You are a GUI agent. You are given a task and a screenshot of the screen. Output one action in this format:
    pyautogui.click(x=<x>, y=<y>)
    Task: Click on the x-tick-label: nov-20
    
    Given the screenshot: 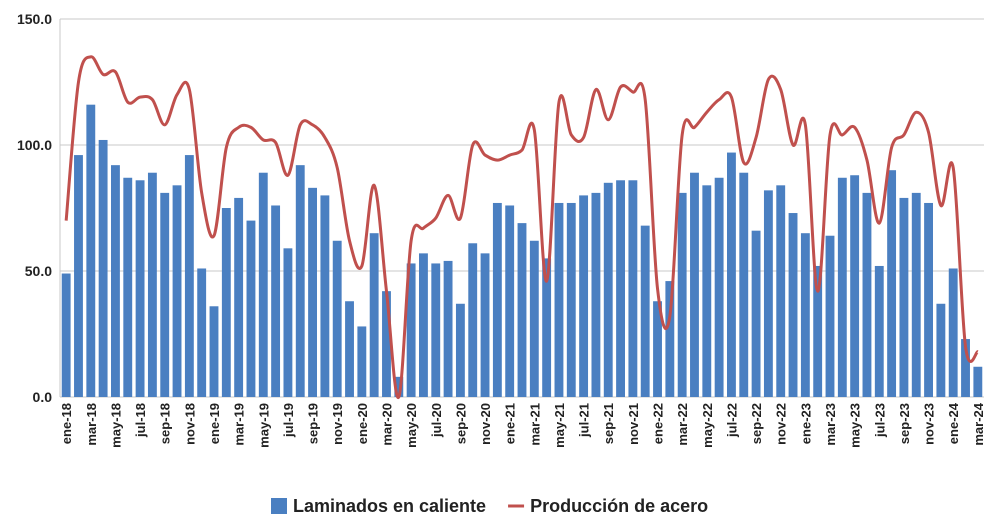 What is the action you would take?
    pyautogui.click(x=485, y=424)
    